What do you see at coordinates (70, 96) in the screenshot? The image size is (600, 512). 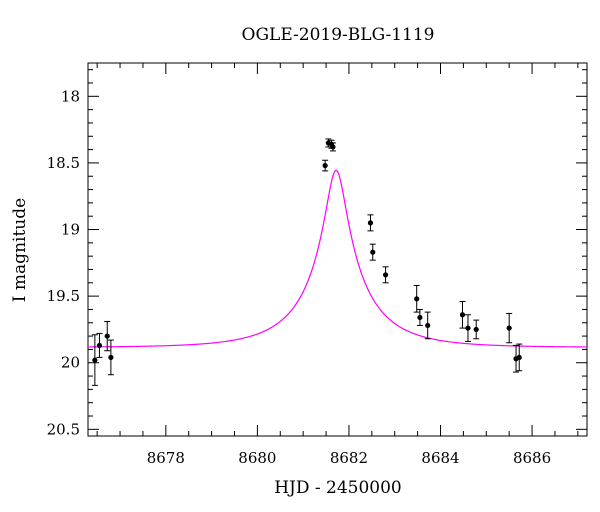 I see `y-tick-label: 18` at bounding box center [70, 96].